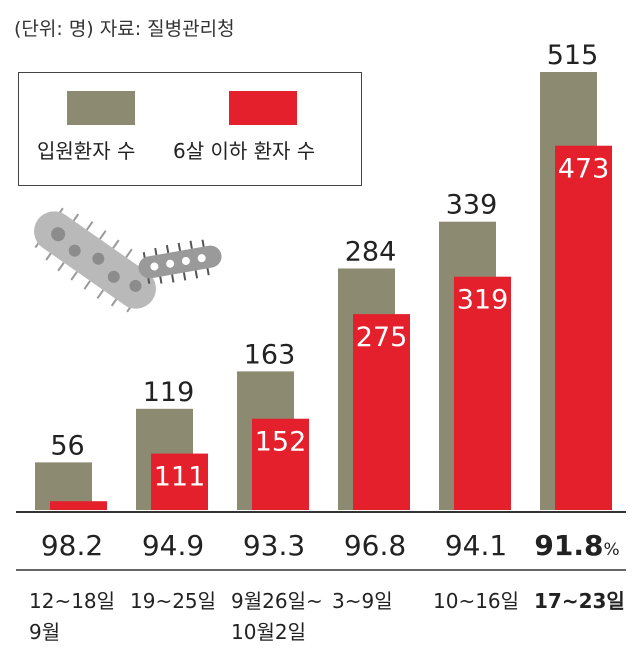 Image resolution: width=642 pixels, height=662 pixels. What do you see at coordinates (180, 477) in the screenshot?
I see `label-under6-1: 111` at bounding box center [180, 477].